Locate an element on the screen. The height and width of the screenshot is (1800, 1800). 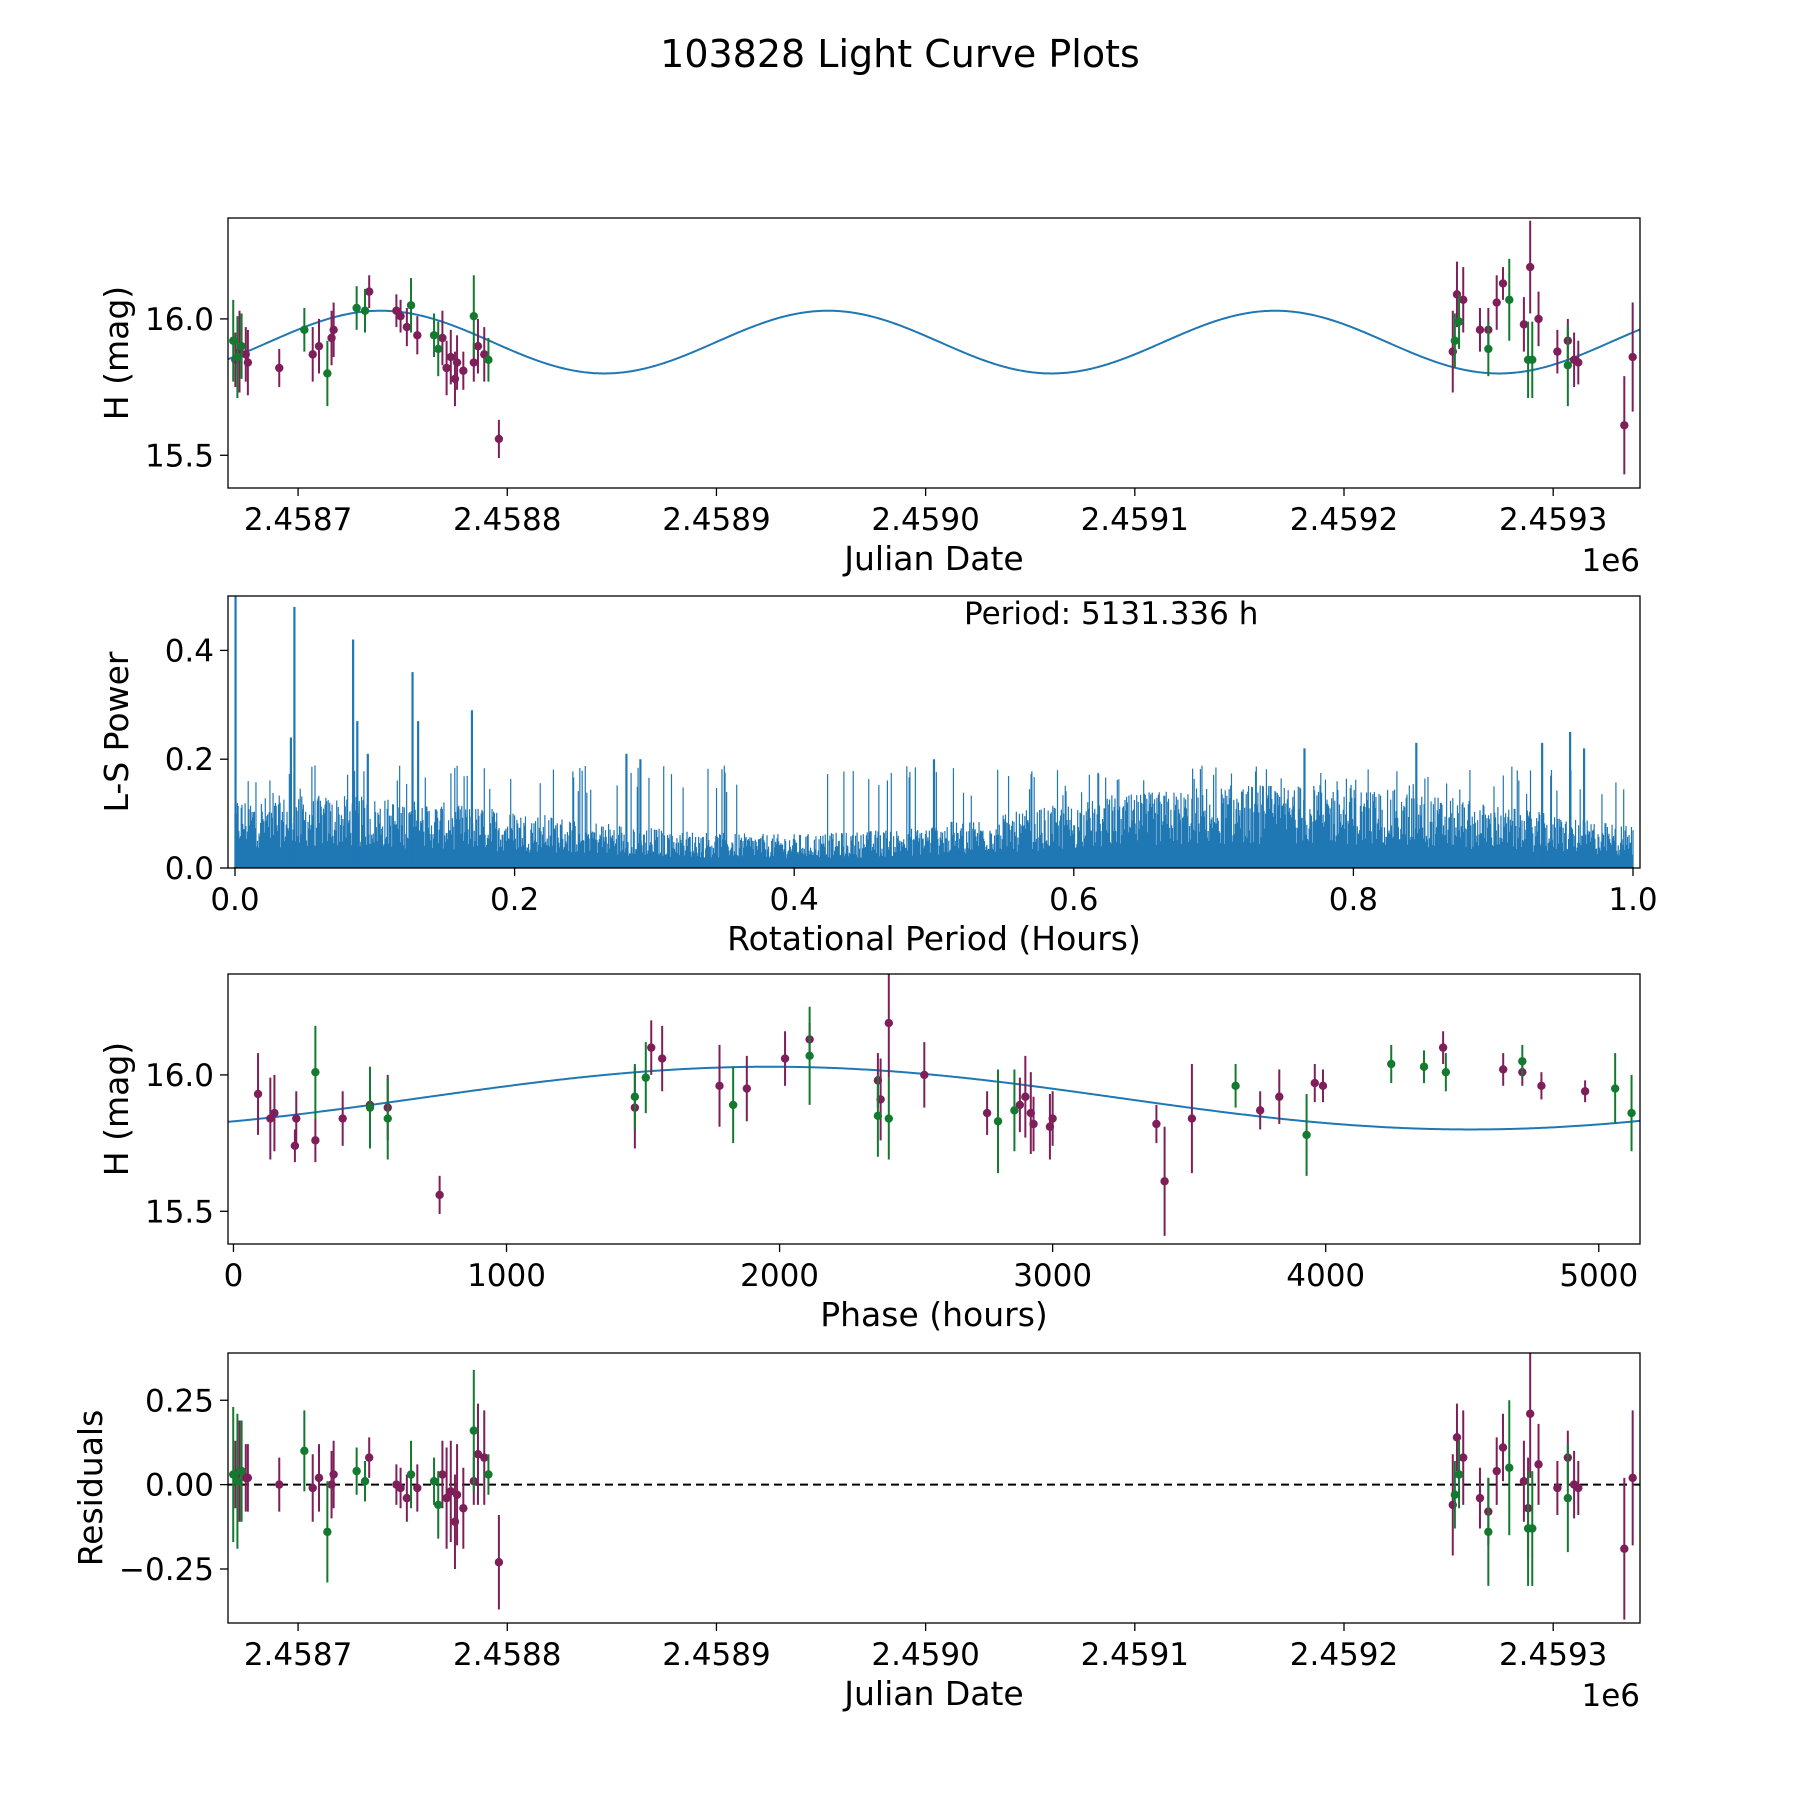
x-tick-label: 0.0 is located at coordinates (234, 900).